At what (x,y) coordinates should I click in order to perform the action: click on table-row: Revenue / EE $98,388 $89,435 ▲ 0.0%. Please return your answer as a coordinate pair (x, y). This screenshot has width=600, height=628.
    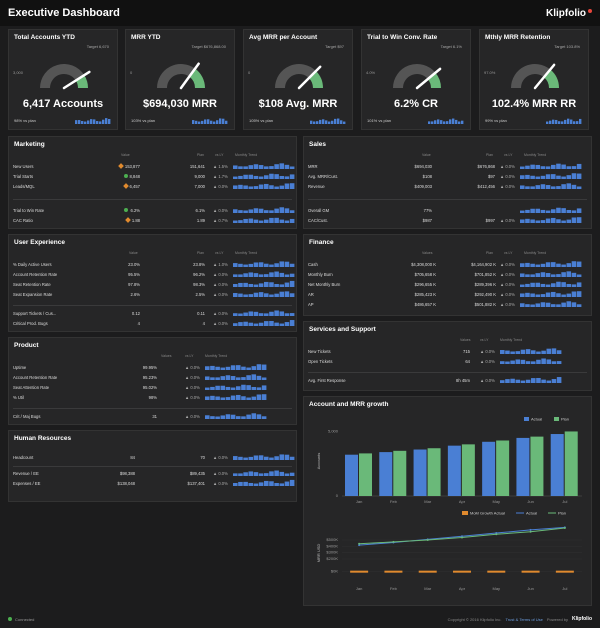
    Looking at the image, I should click on (154, 473).